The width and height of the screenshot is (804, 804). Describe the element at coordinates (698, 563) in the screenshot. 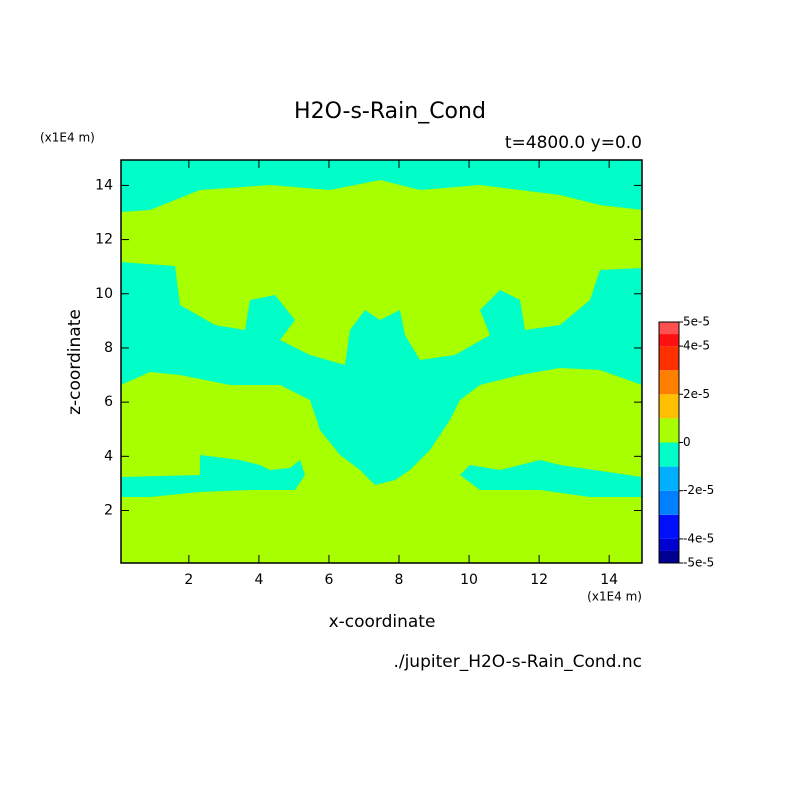

I see `colorbar-tick-label: -5e-5` at that location.